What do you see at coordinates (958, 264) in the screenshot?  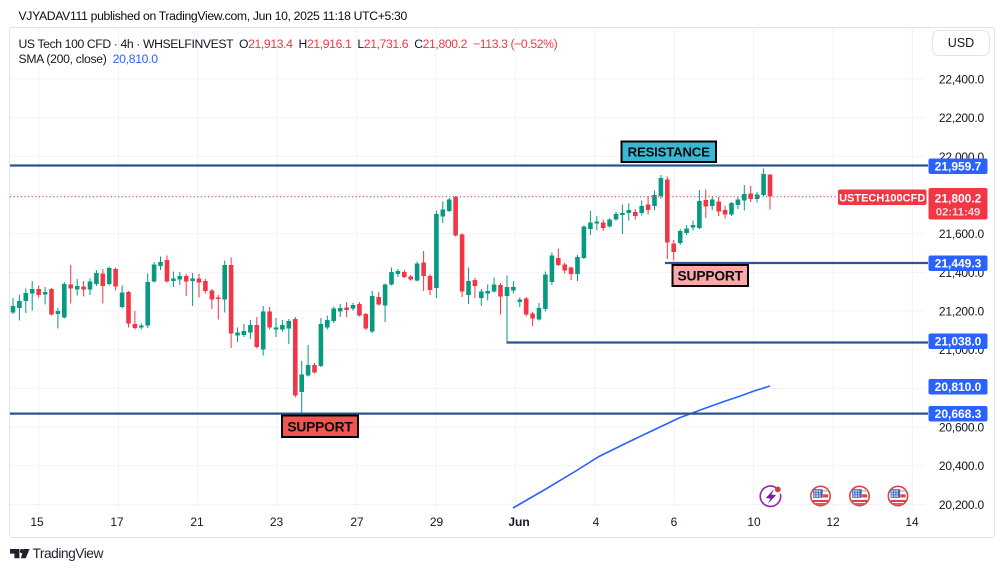 I see `svg-text: 21,449.3` at bounding box center [958, 264].